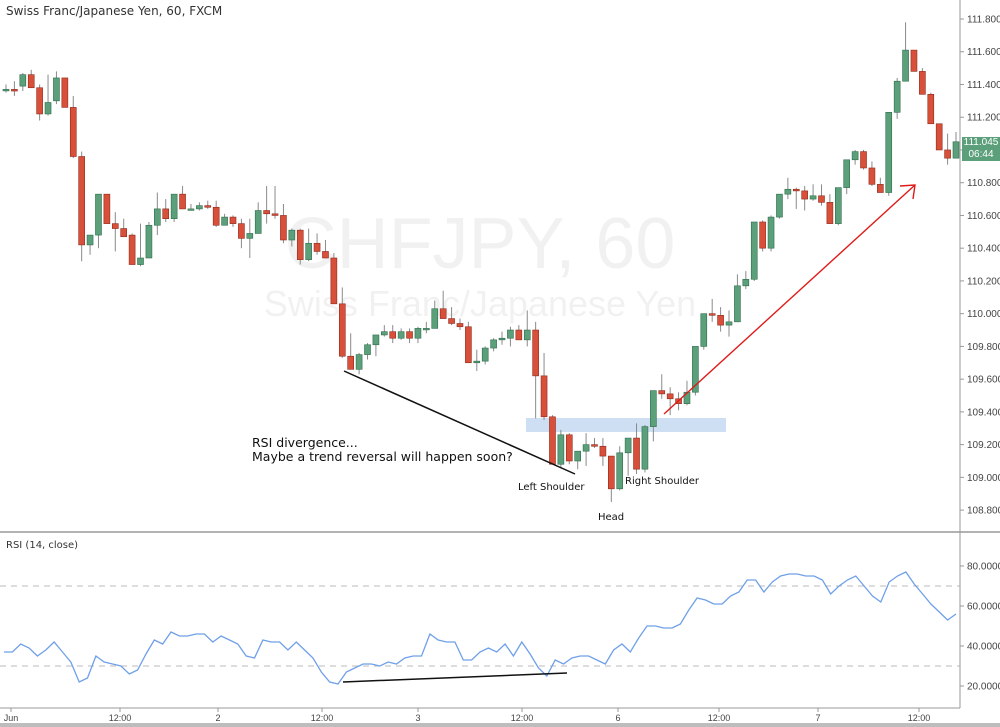  I want to click on rsi-tick-label: 20.0000, so click(983, 687).